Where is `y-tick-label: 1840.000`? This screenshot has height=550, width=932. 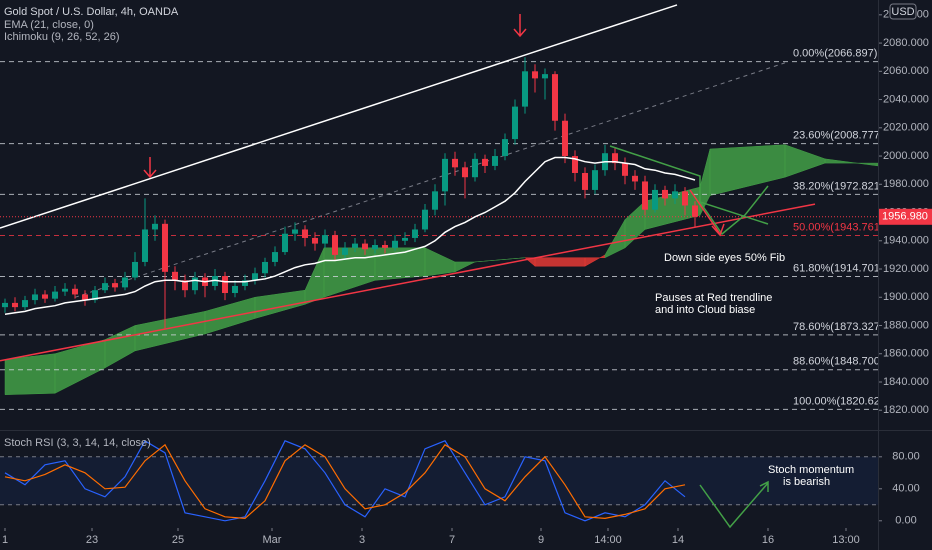 y-tick-label: 1840.000 is located at coordinates (906, 382).